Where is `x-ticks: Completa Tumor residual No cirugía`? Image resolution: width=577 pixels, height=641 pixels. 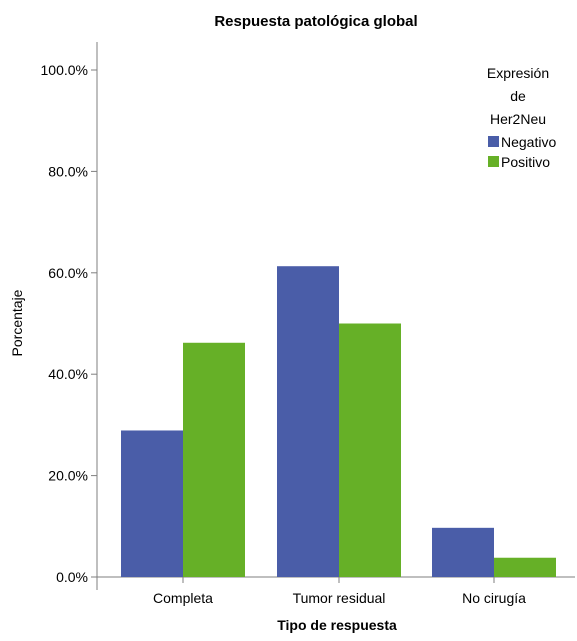 x-ticks: Completa Tumor residual No cirugía is located at coordinates (339, 591).